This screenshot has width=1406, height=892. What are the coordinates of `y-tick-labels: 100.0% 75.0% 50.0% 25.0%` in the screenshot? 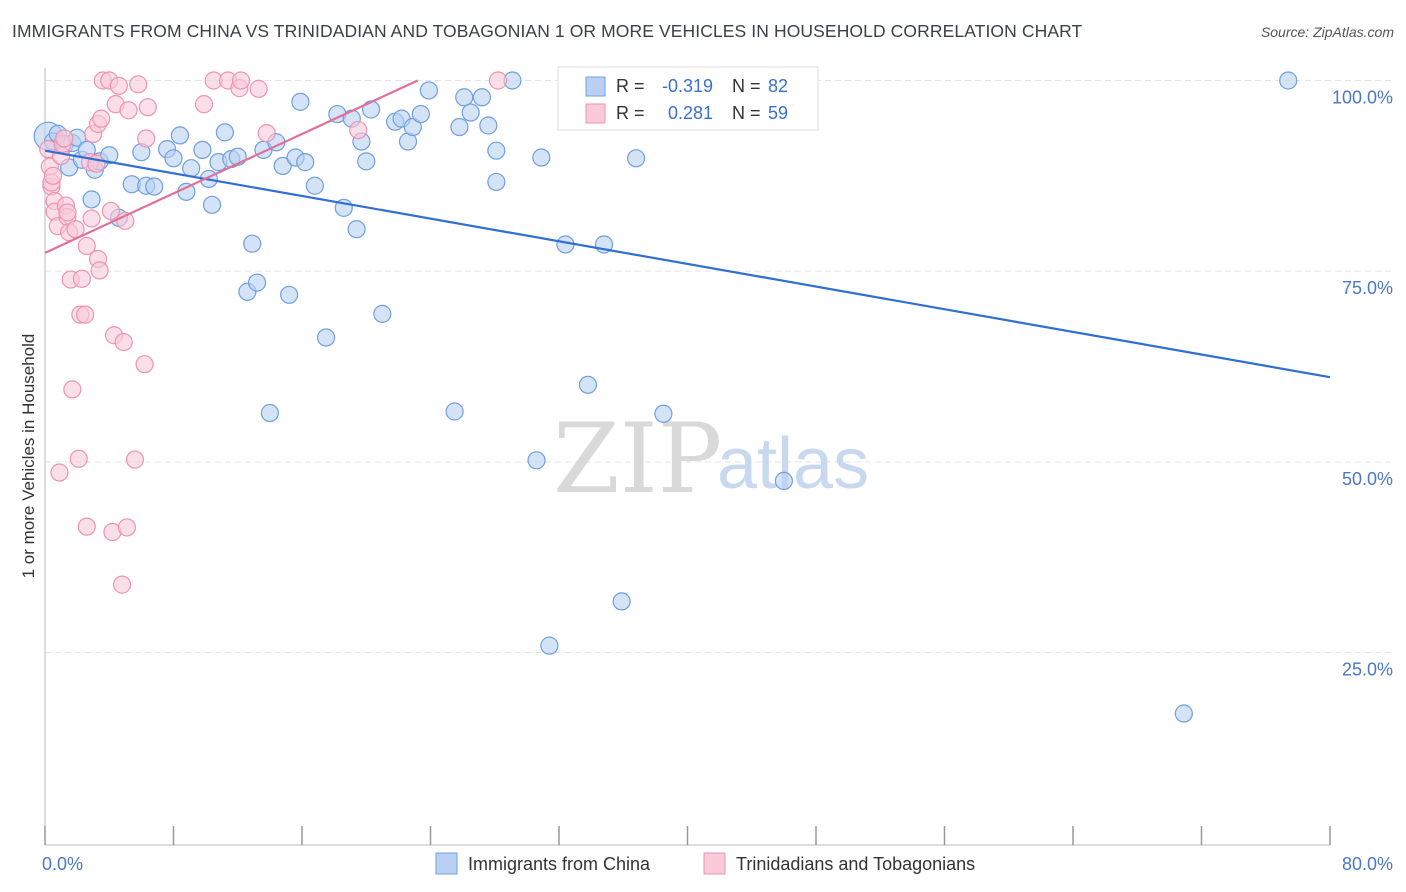 It's located at (1362, 384).